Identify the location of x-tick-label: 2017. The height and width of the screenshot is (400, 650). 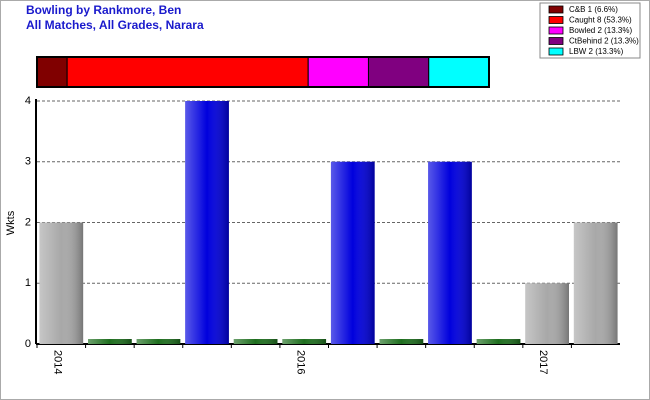
(543, 362).